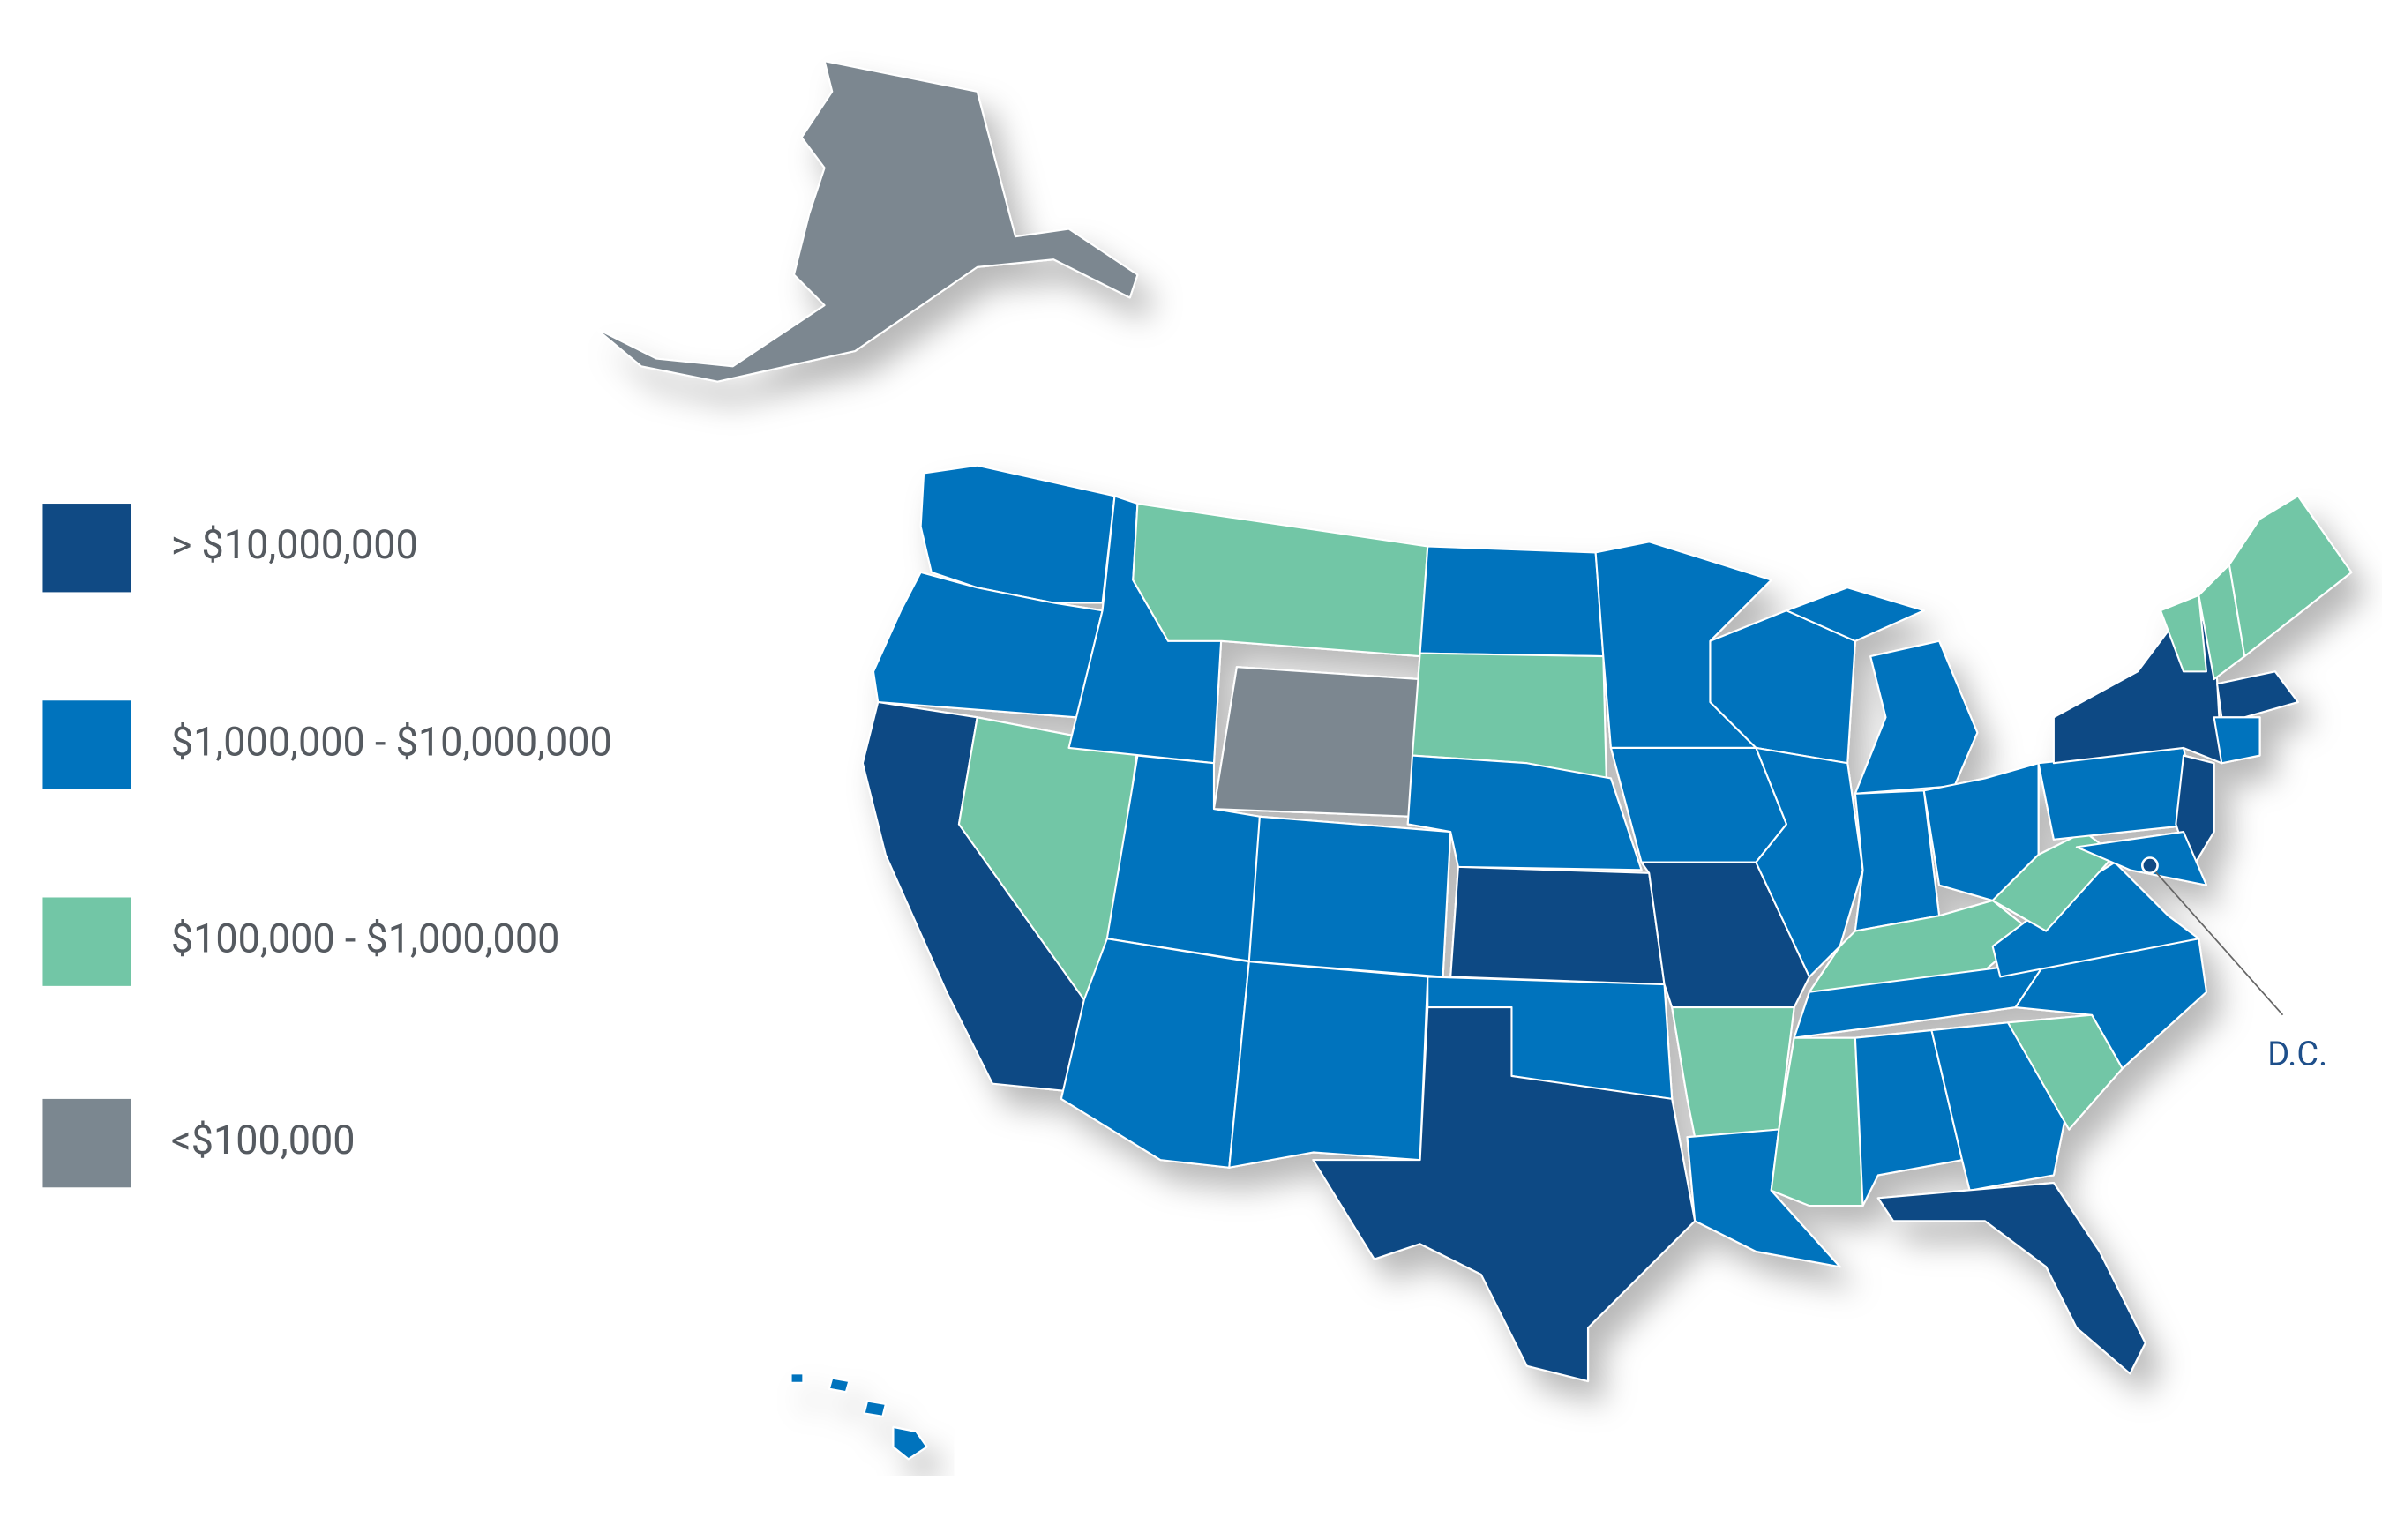 The height and width of the screenshot is (1540, 2382). I want to click on alaska, so click(866, 221).